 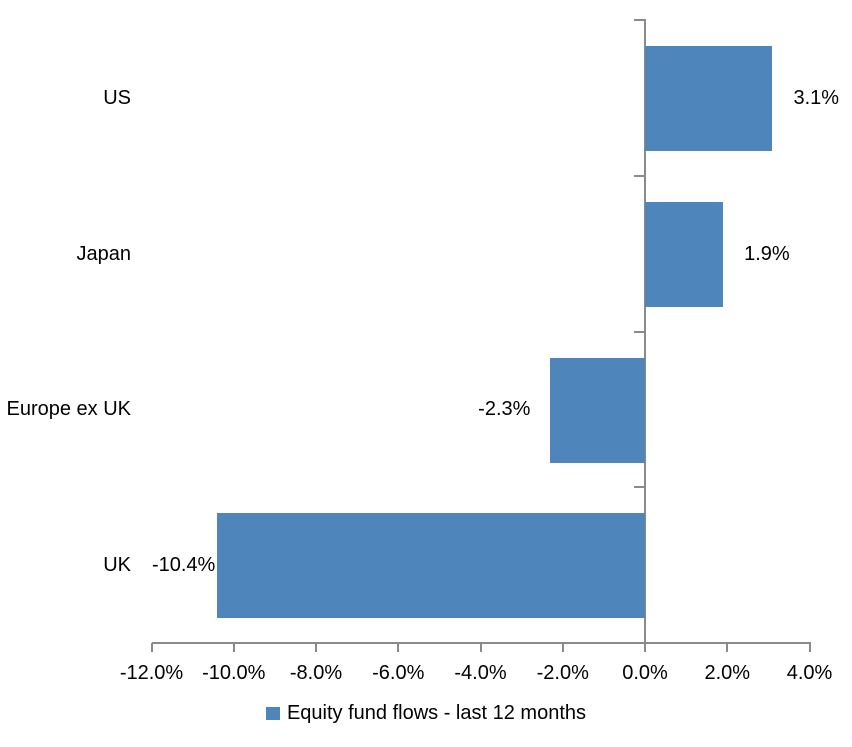 What do you see at coordinates (117, 565) in the screenshot?
I see `category-label-uk: UK` at bounding box center [117, 565].